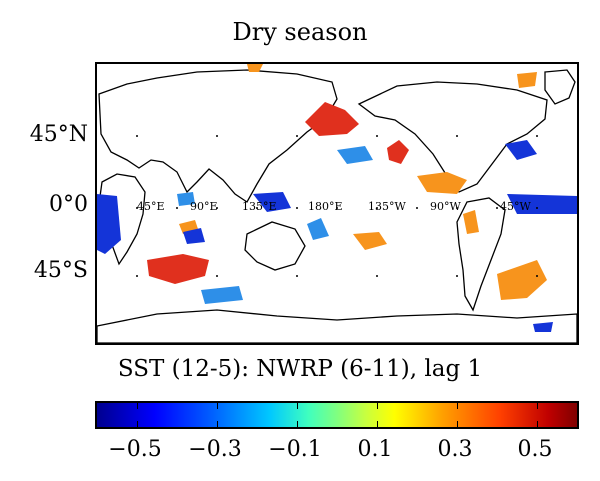 Image resolution: width=600 pixels, height=481 pixels. I want to click on anomaly-patch-sw-indian, so click(194, 236).